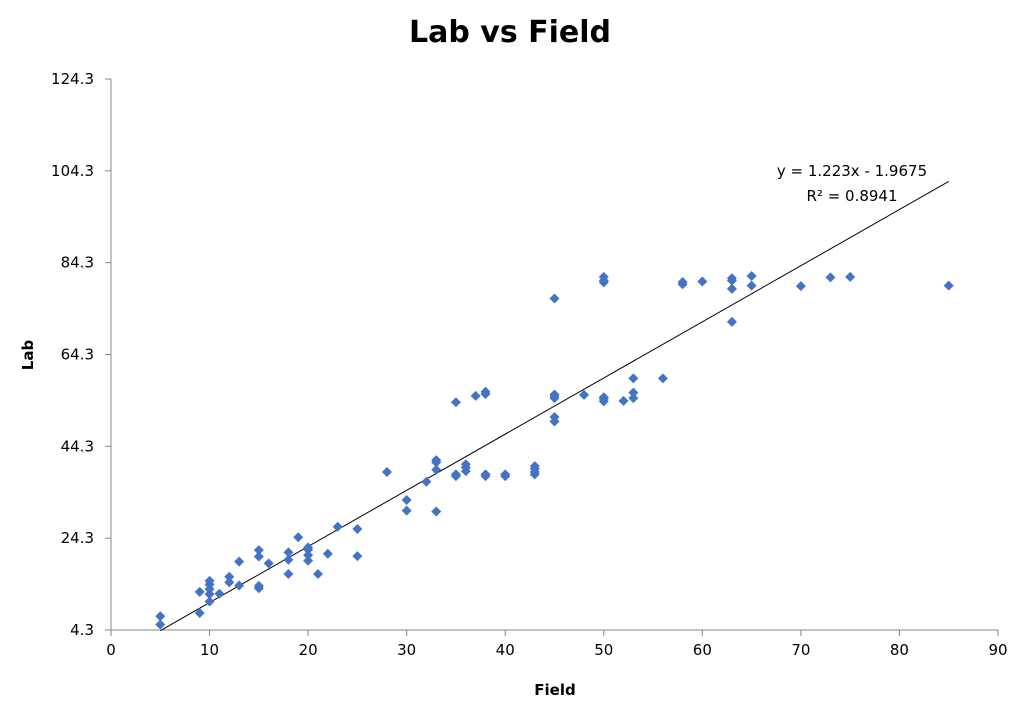  I want to click on x-tick-label: 90, so click(997, 650).